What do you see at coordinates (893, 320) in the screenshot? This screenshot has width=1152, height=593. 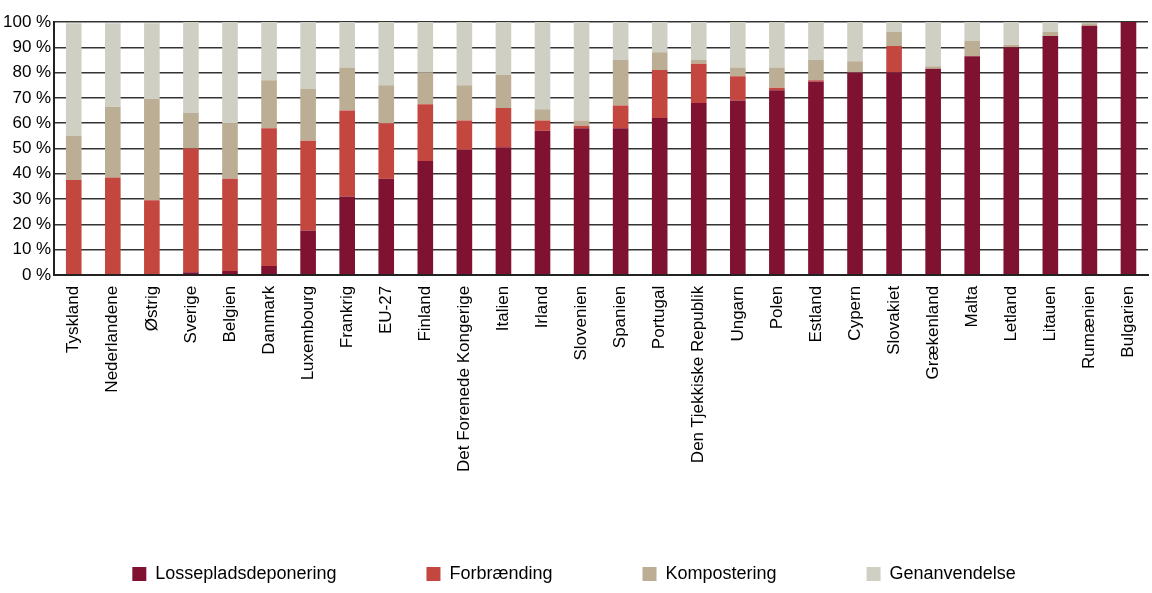 I see `x-tick-label: Slovakiet` at bounding box center [893, 320].